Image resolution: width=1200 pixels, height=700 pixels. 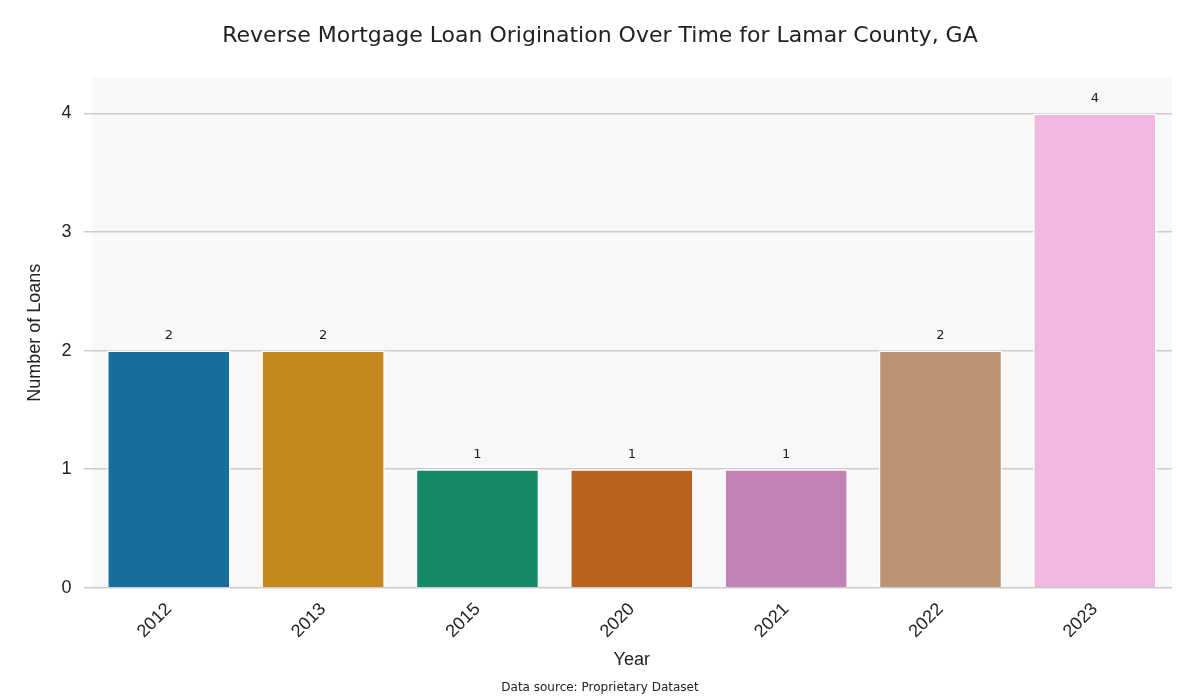 I want to click on y-tick-label: 3, so click(x=66, y=230).